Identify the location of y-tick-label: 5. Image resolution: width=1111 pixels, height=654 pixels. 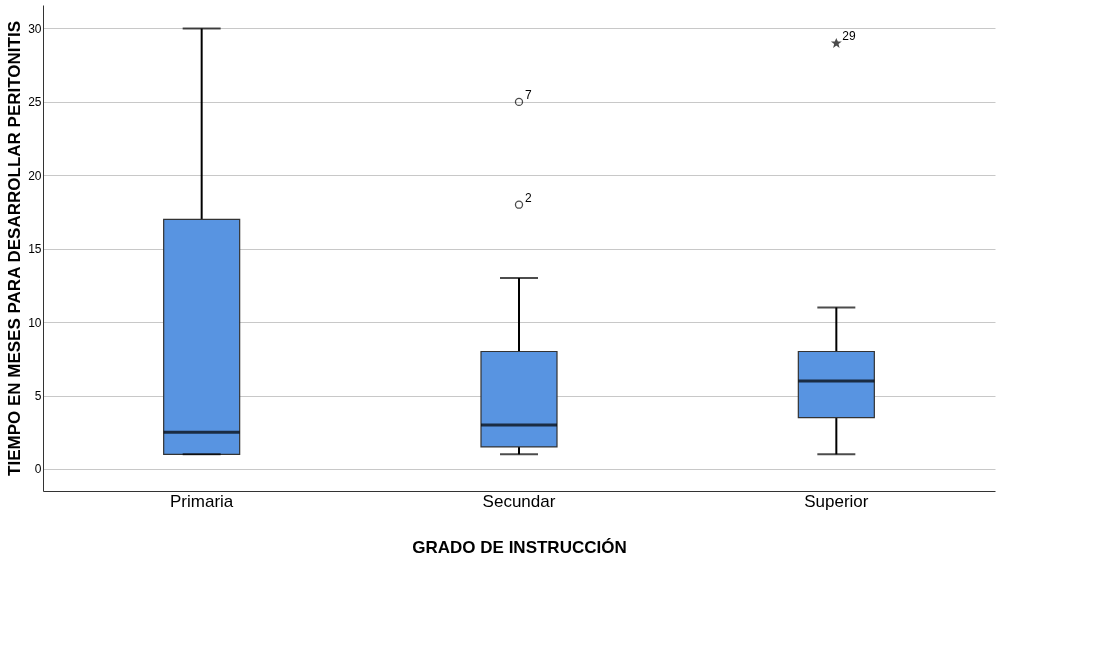
(38, 396).